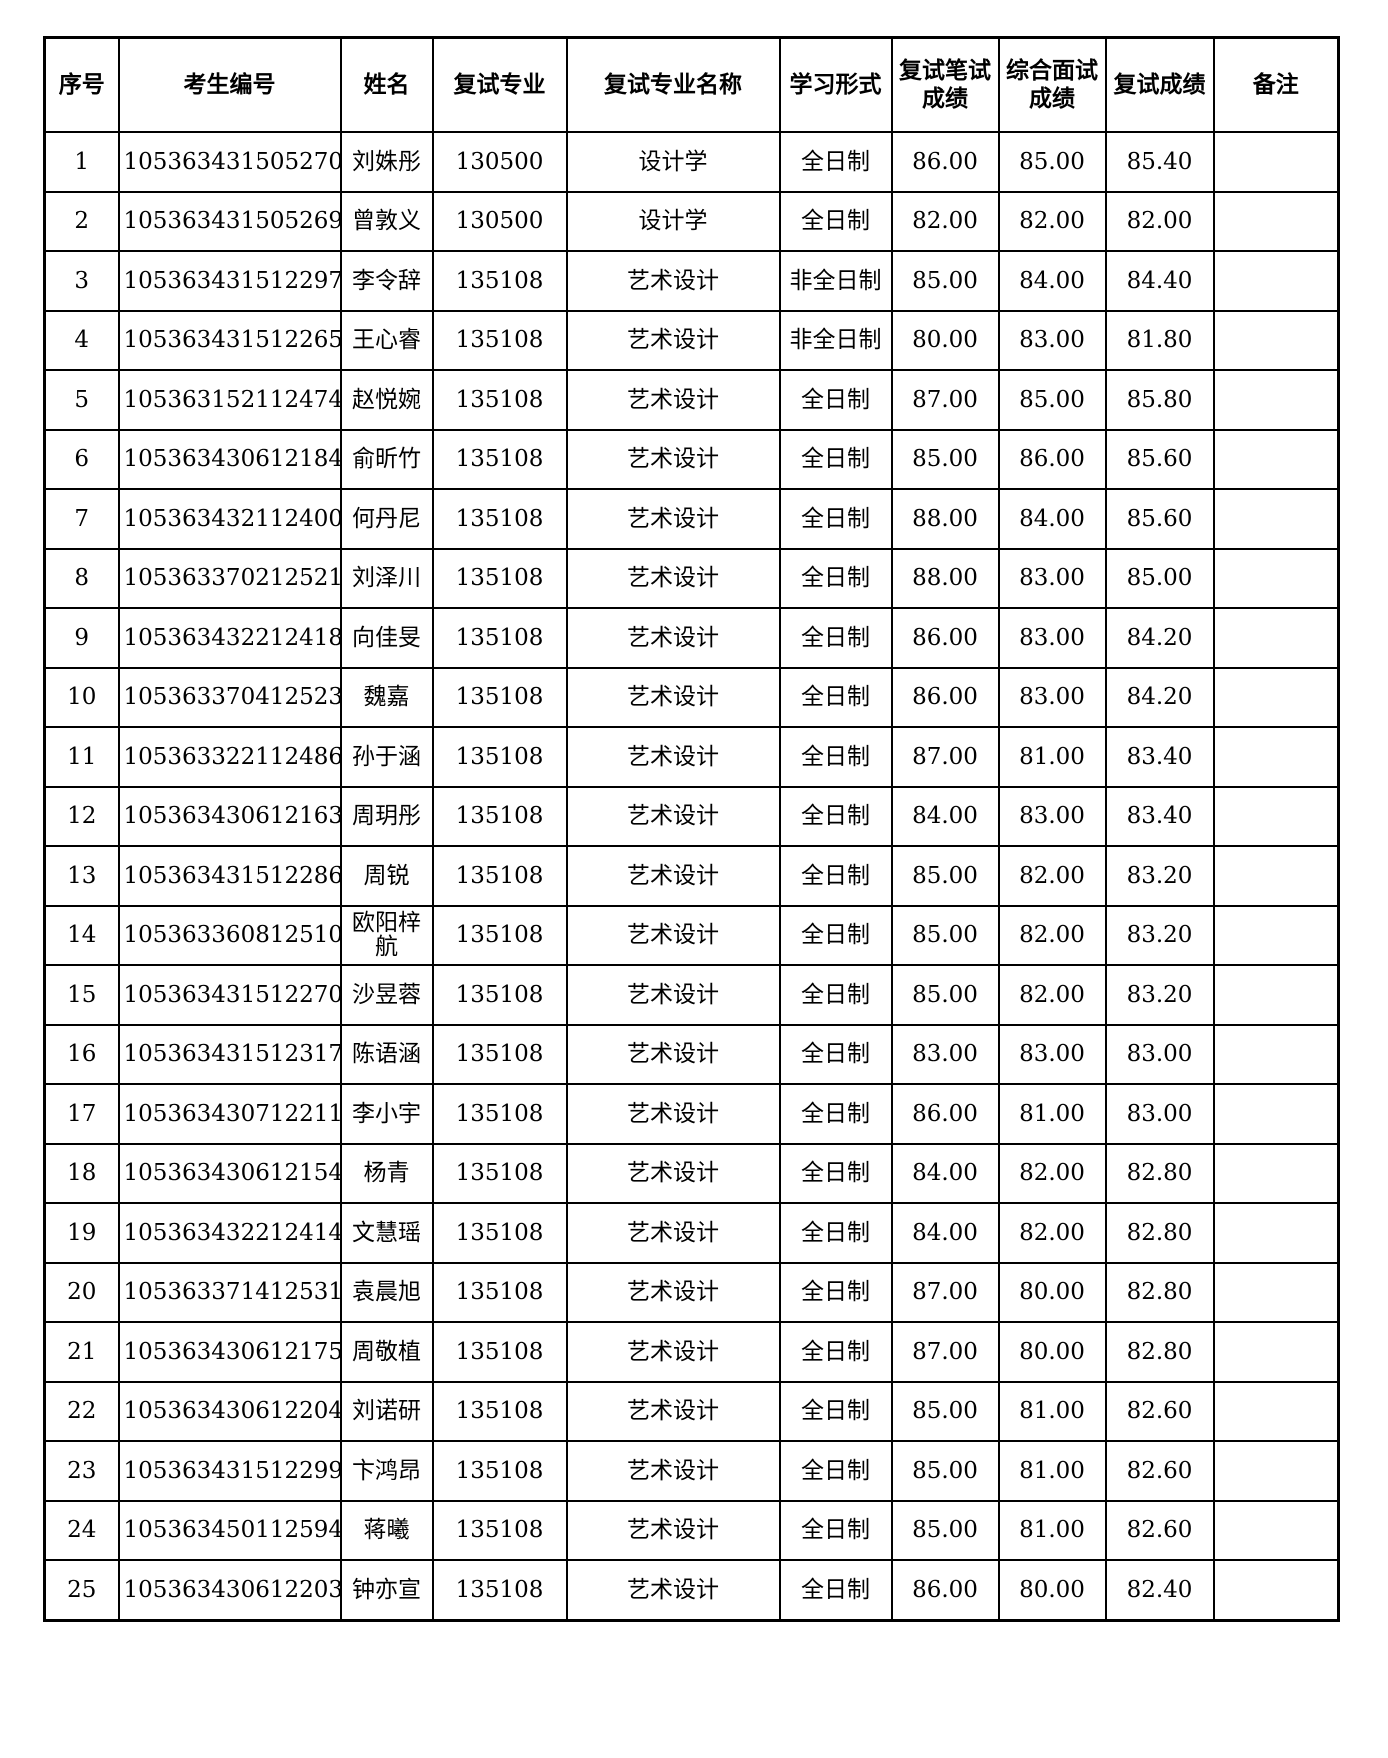 This screenshot has width=1388, height=1758. What do you see at coordinates (229, 1173) in the screenshot?
I see `table-cell: 105363430612154` at bounding box center [229, 1173].